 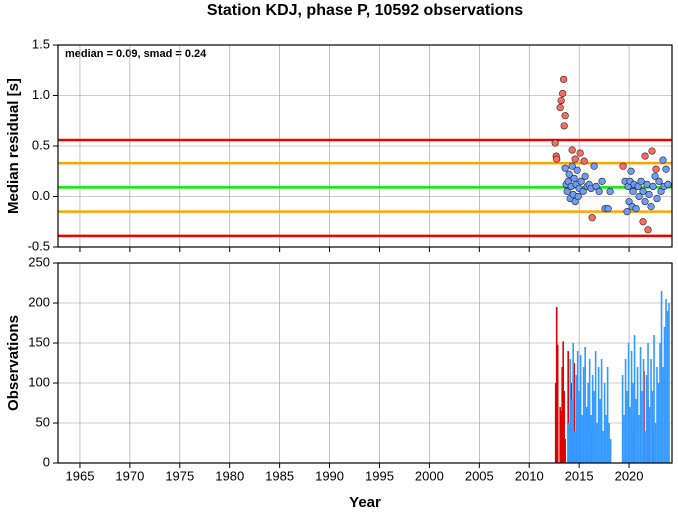 I want to click on x-tick-label: 2020, so click(x=629, y=475).